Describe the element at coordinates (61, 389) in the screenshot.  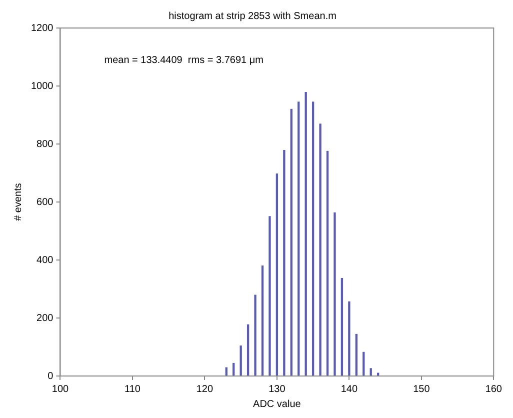
I see `x-tick-label: 100` at that location.